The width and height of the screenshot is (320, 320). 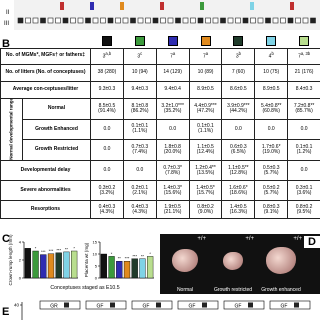 What do you see at coordinates (271, 109) in the screenshot?
I see `data-cell: 5.4±0.8** (60.8%)` at bounding box center [271, 109].